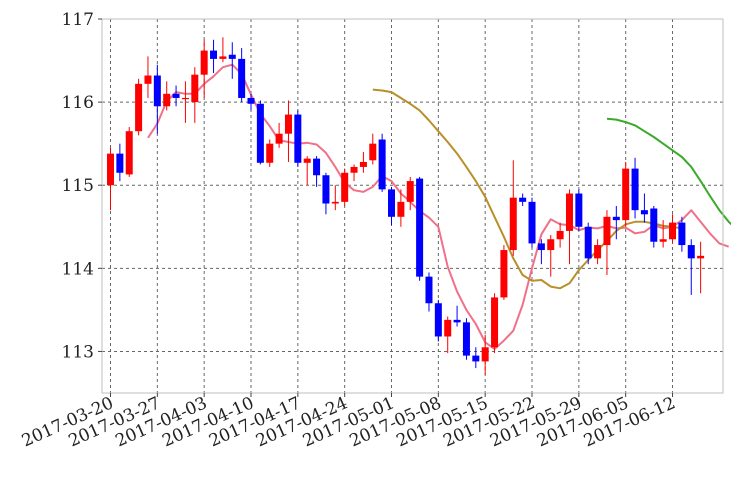 The height and width of the screenshot is (481, 731). Describe the element at coordinates (668, 171) in the screenshot. I see `ma-50-line` at that location.